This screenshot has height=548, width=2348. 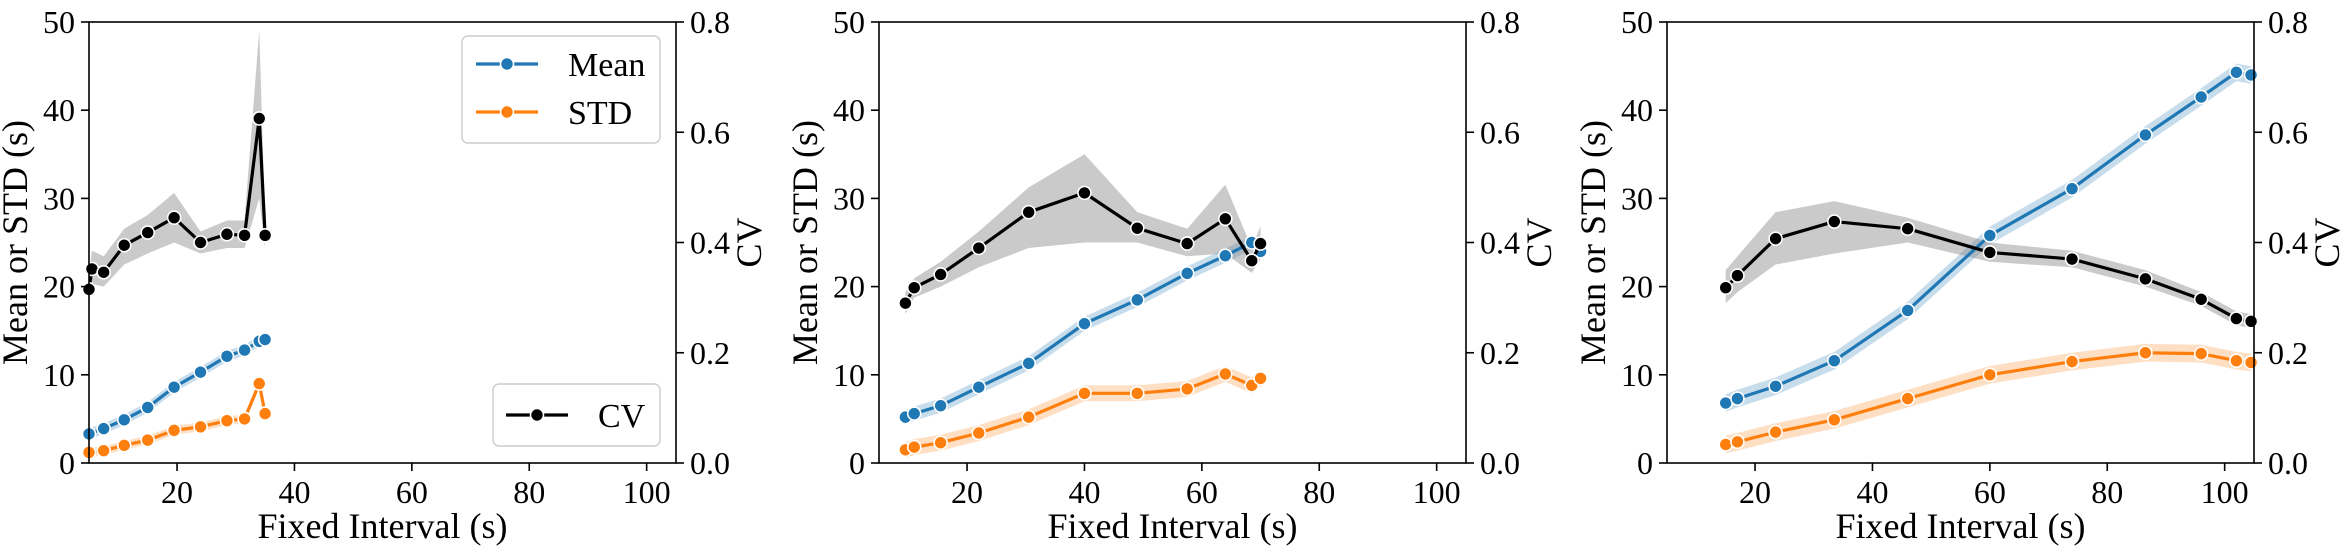 What do you see at coordinates (1437, 492) in the screenshot?
I see `x-tick-label: 100` at bounding box center [1437, 492].